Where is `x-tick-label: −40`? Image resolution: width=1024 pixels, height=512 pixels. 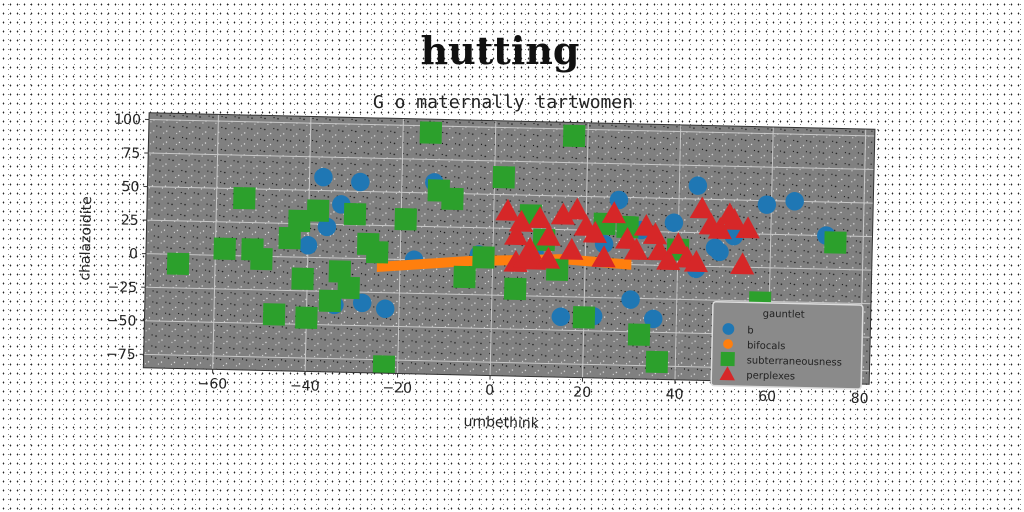
x-tick-label: −40 is located at coordinates (305, 386).